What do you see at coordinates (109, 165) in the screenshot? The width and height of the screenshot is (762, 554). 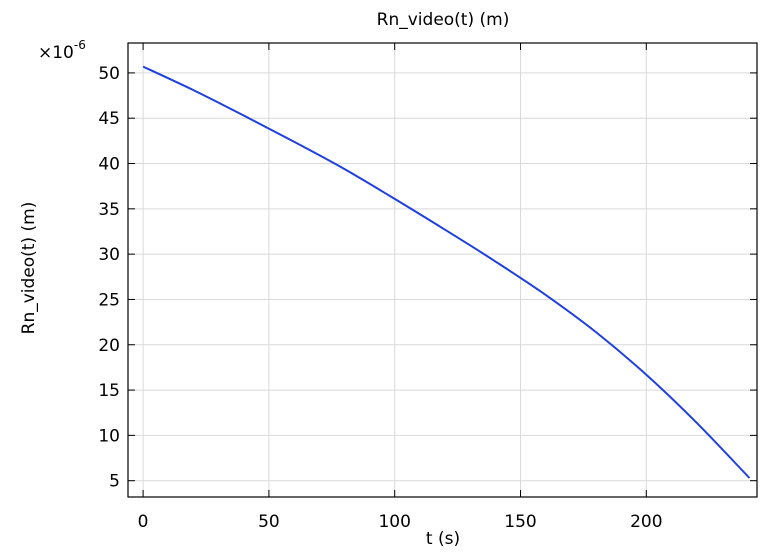 I see `y-tick-label: 40` at bounding box center [109, 165].